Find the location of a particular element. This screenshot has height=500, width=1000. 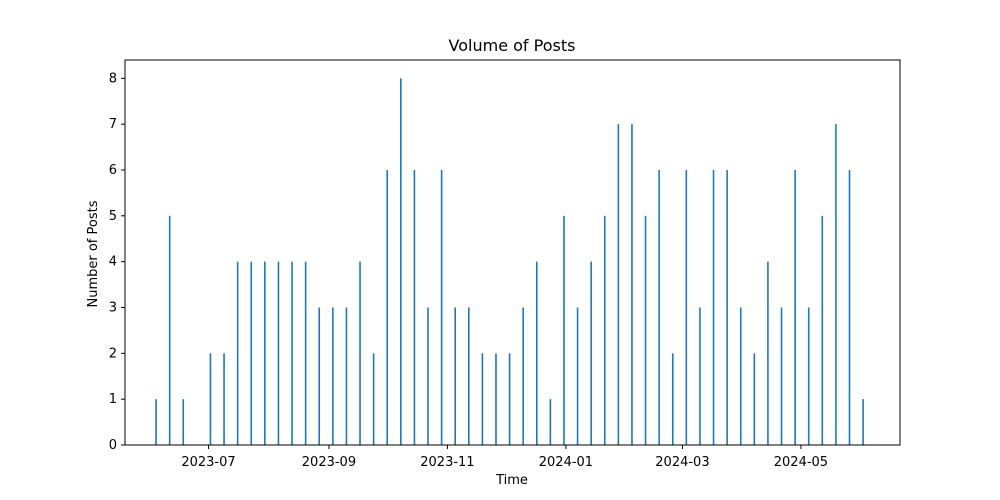

y-tick-label: 7 is located at coordinates (113, 124).